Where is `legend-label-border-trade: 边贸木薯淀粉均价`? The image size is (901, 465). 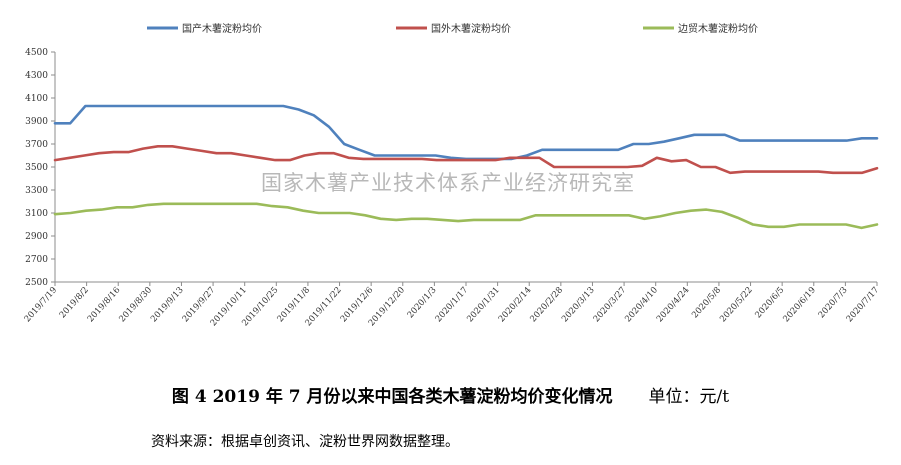
legend-label-border-trade: 边贸木薯淀粉均价 is located at coordinates (718, 28).